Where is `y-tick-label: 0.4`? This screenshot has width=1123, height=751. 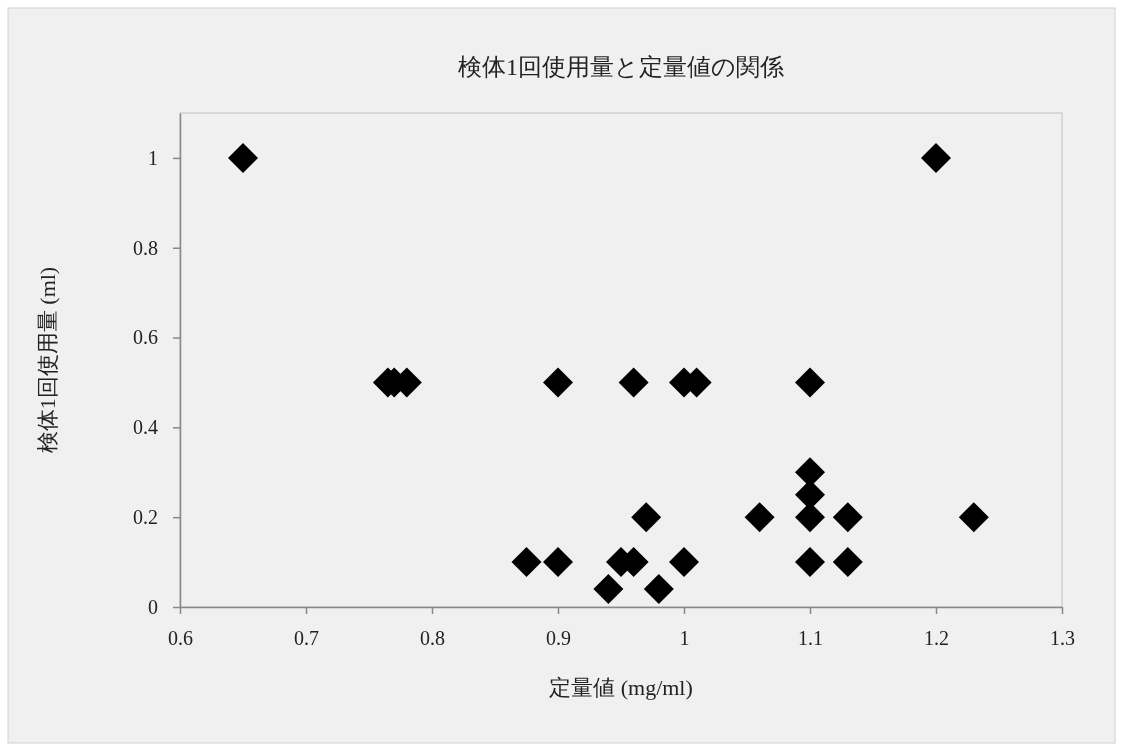 y-tick-label: 0.4 is located at coordinates (145, 427).